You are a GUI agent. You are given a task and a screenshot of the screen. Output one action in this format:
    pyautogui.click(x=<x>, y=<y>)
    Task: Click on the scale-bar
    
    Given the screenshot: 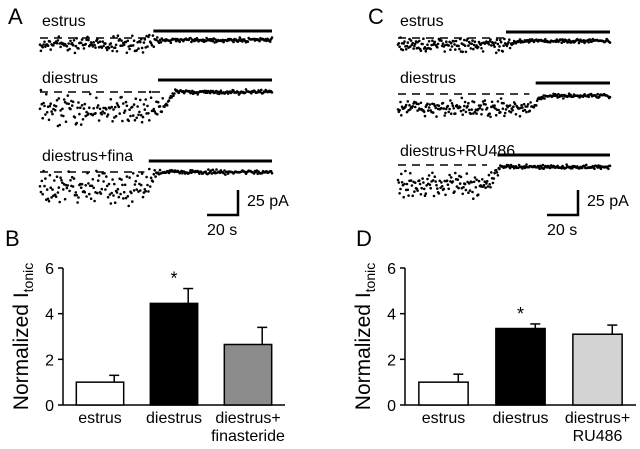 What is the action you would take?
    pyautogui.click(x=563, y=203)
    